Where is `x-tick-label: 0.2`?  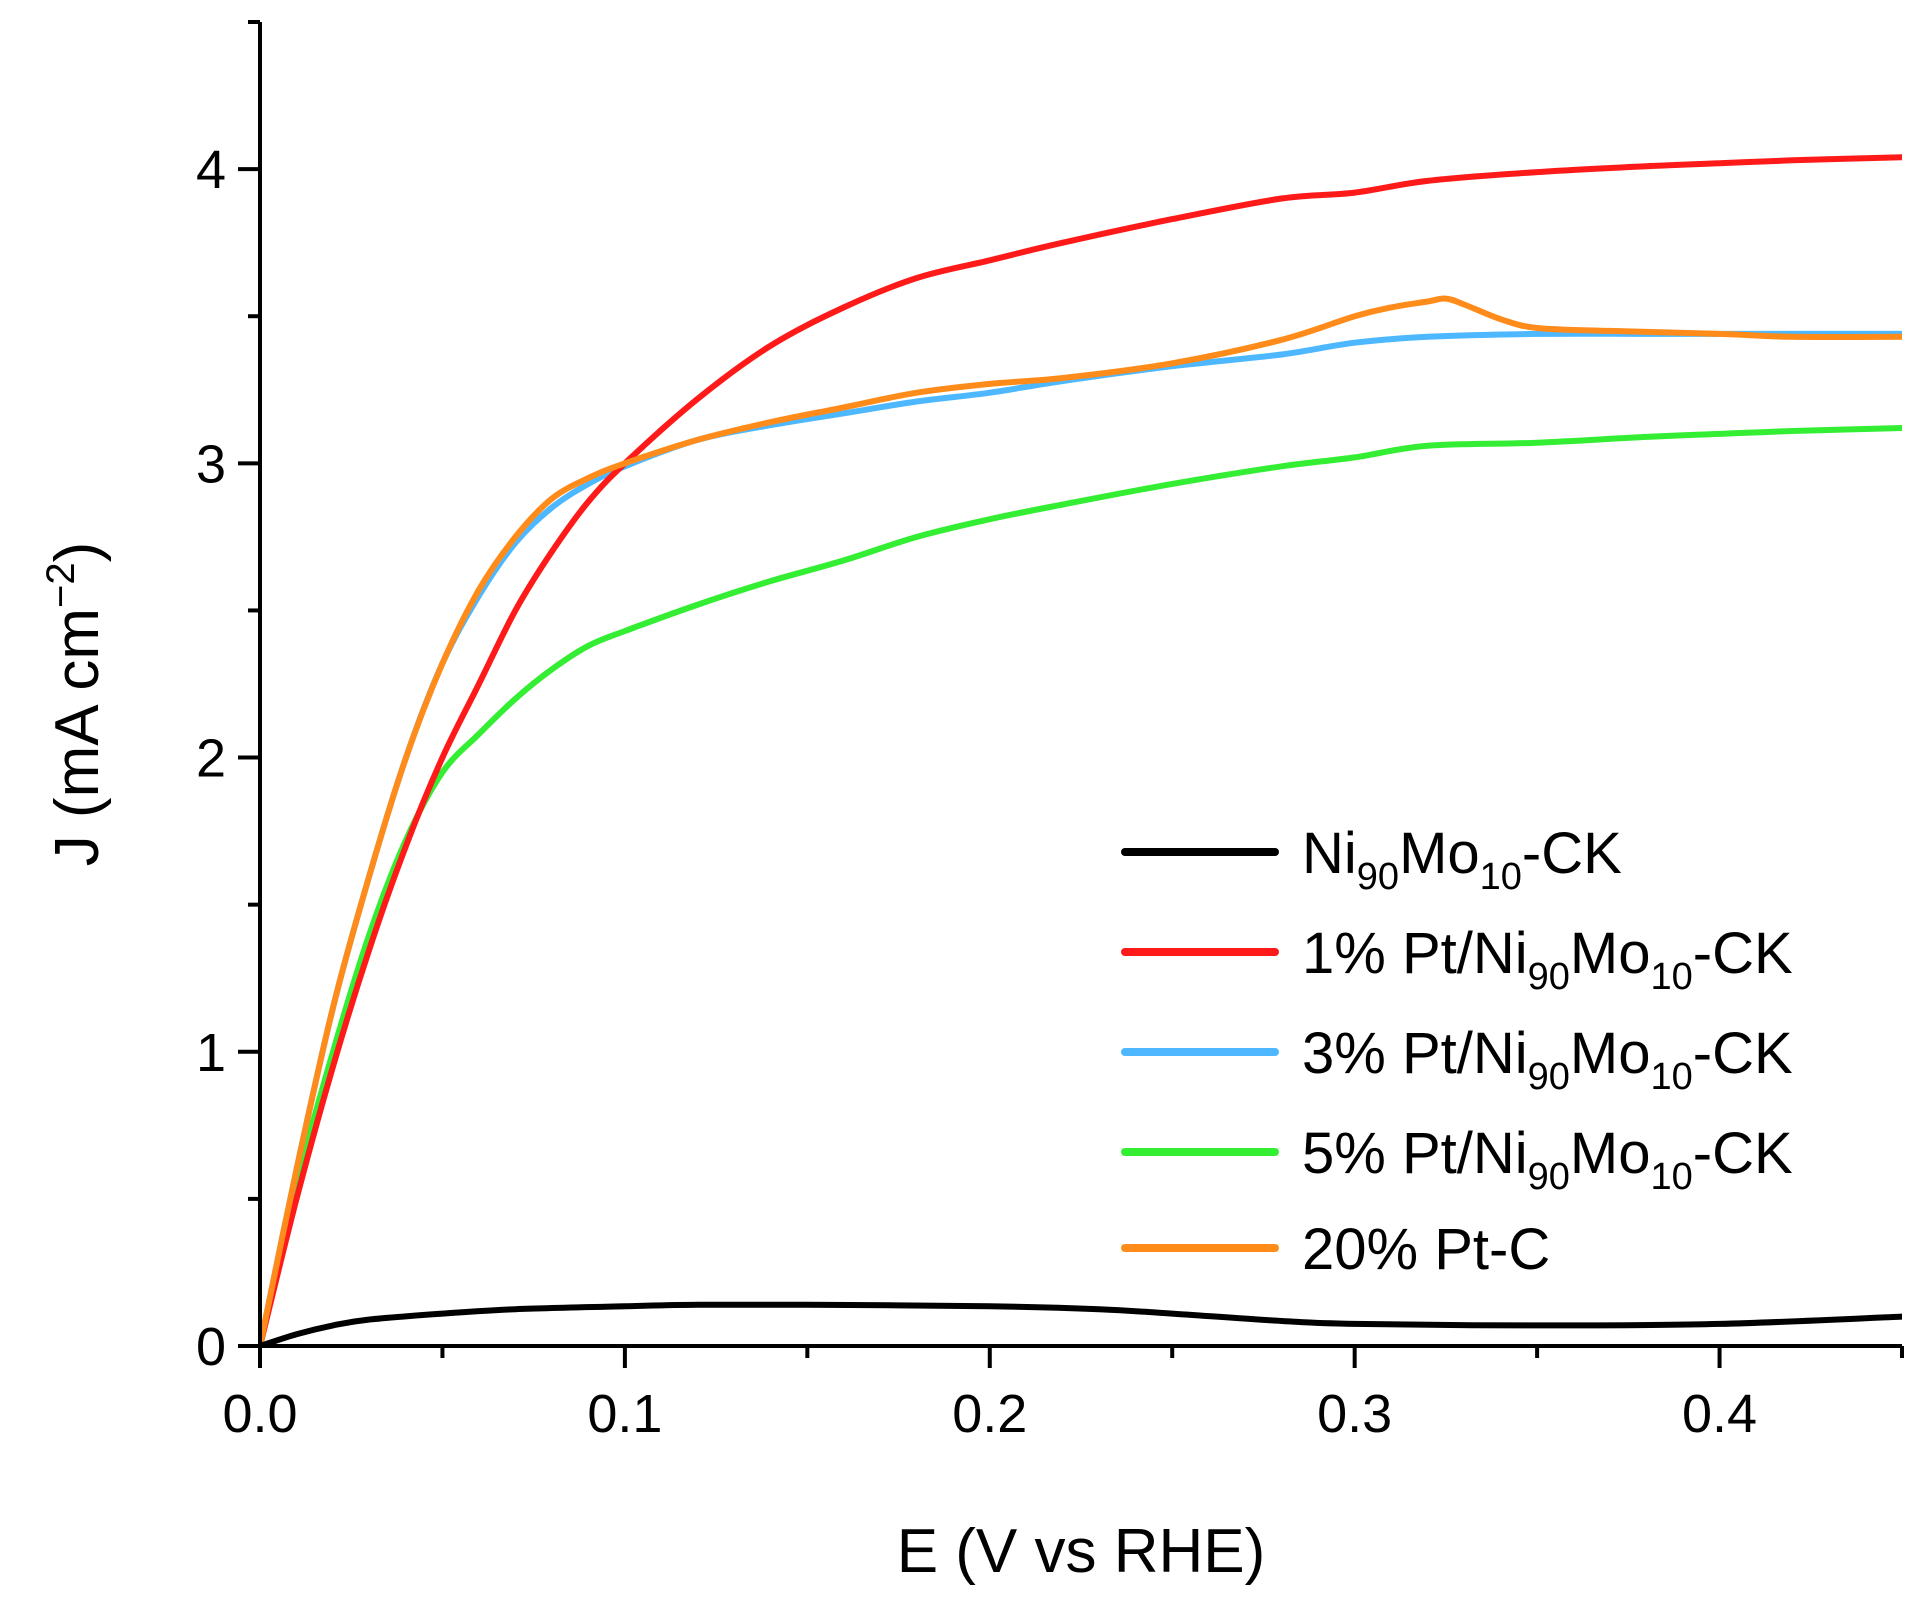 x-tick-label: 0.2 is located at coordinates (989, 1414).